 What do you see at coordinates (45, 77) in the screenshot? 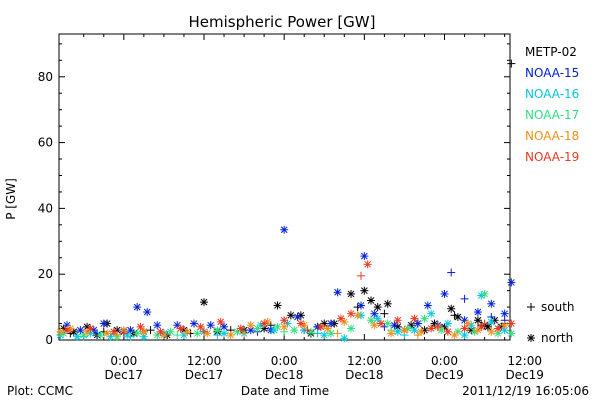
I see `y-tick-label: 80` at bounding box center [45, 77].